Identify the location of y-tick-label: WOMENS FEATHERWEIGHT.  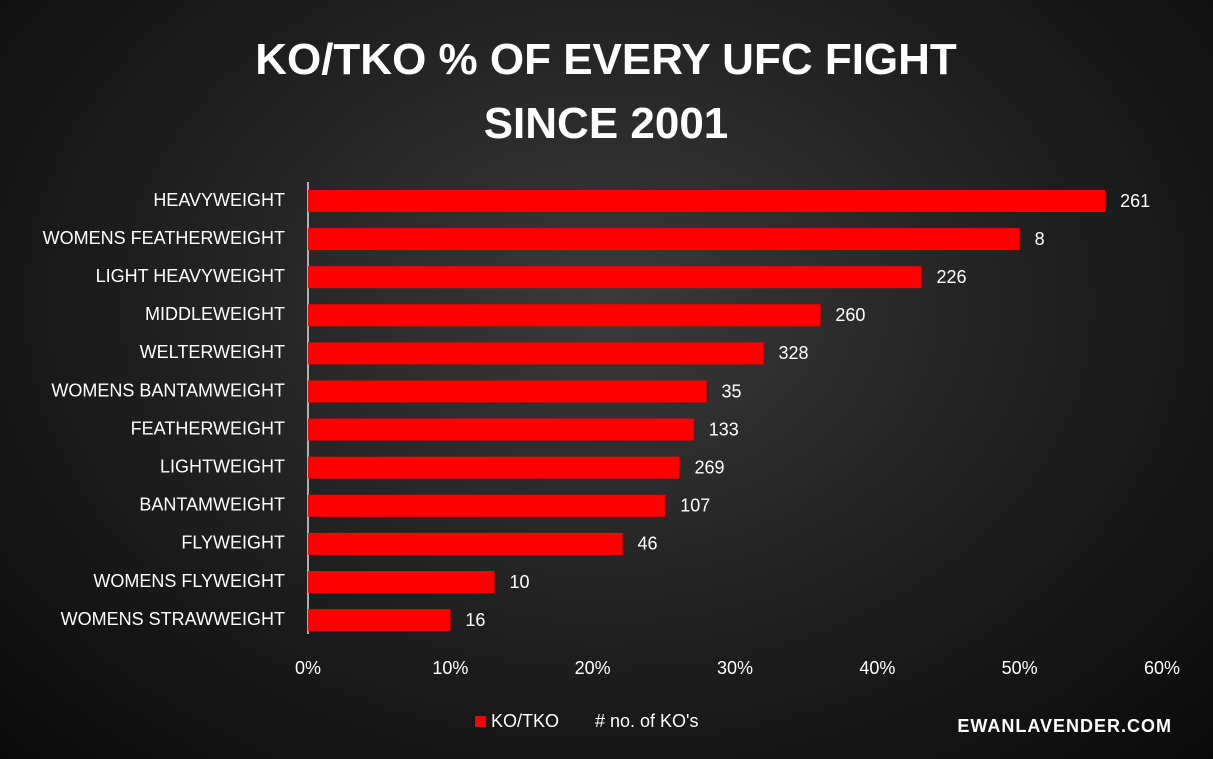
(164, 238).